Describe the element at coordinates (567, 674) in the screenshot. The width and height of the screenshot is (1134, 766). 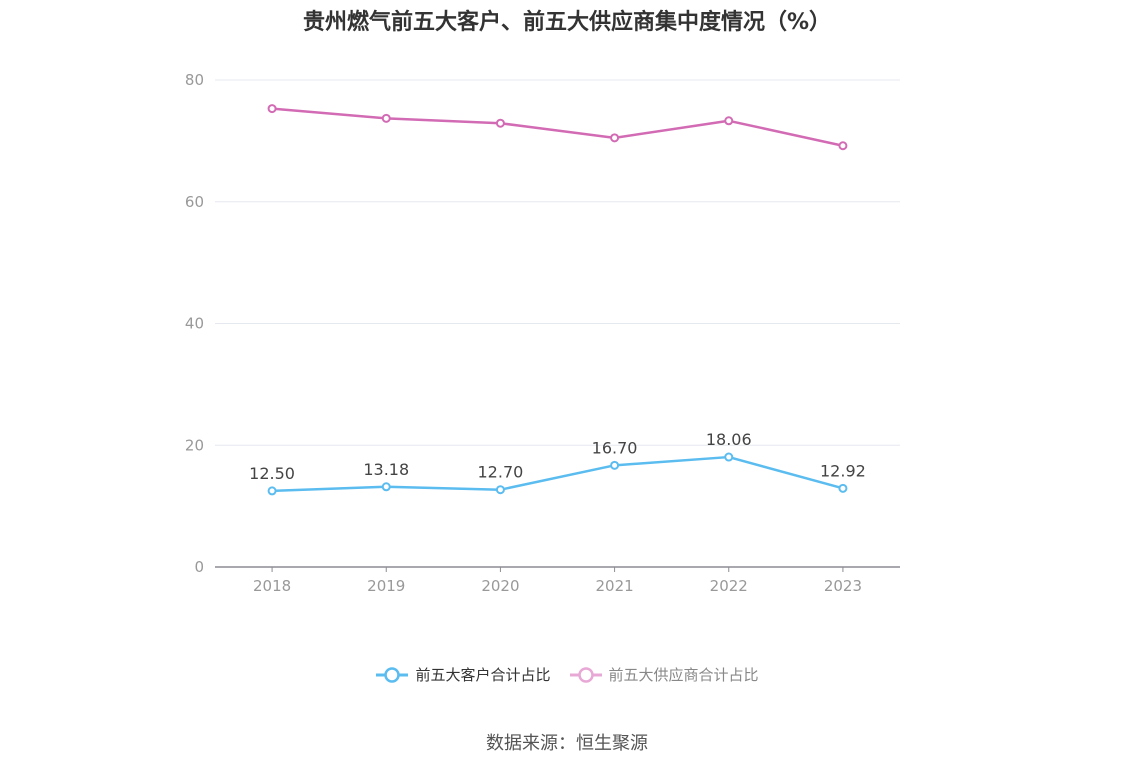
I see `legend: 前五大客户合计占比 前五大供应商合计占比` at that location.